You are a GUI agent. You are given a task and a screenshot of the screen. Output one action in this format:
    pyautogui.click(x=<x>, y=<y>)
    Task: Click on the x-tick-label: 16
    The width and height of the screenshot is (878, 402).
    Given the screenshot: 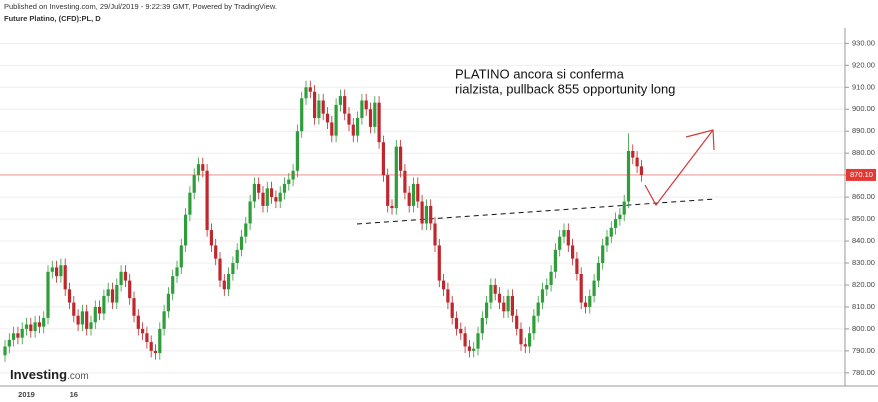 What is the action you would take?
    pyautogui.click(x=74, y=394)
    